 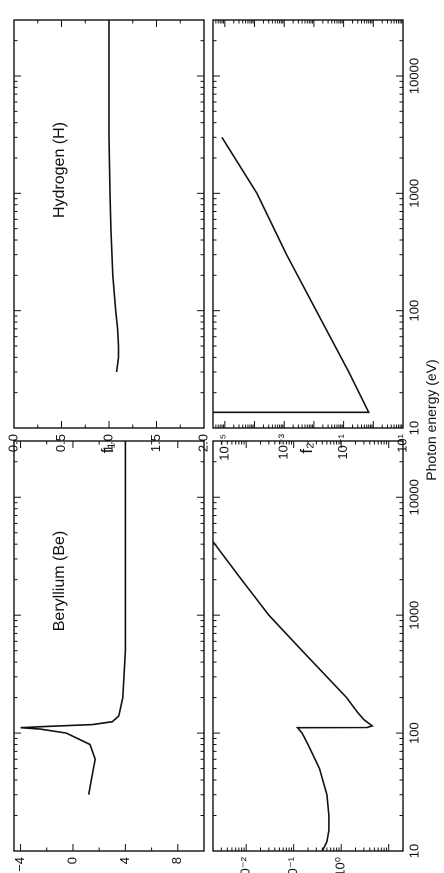 What do you see at coordinates (12, 443) in the screenshot?
I see `value-tick-label: 0.0` at bounding box center [12, 443].